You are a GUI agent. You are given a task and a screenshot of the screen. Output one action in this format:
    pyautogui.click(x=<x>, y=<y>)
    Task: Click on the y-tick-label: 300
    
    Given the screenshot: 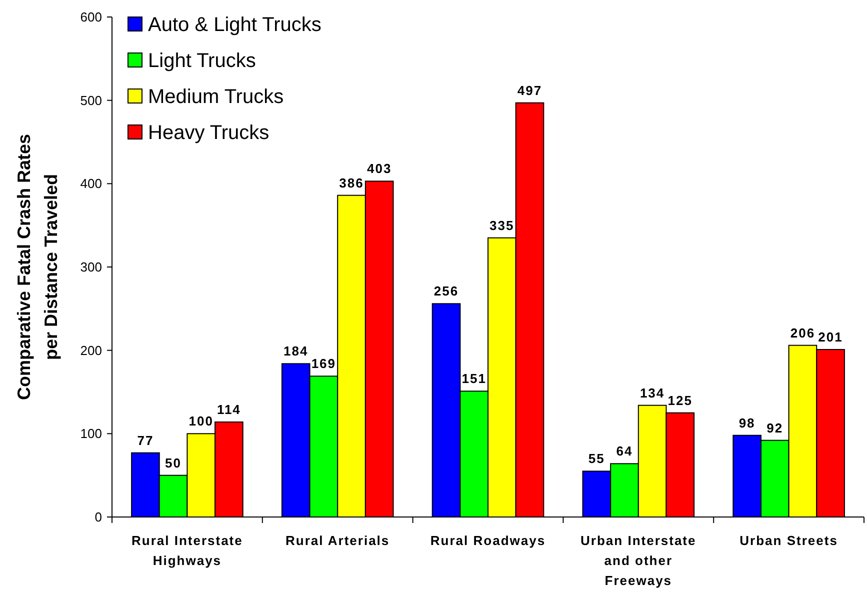 What is the action you would take?
    pyautogui.click(x=91, y=267)
    